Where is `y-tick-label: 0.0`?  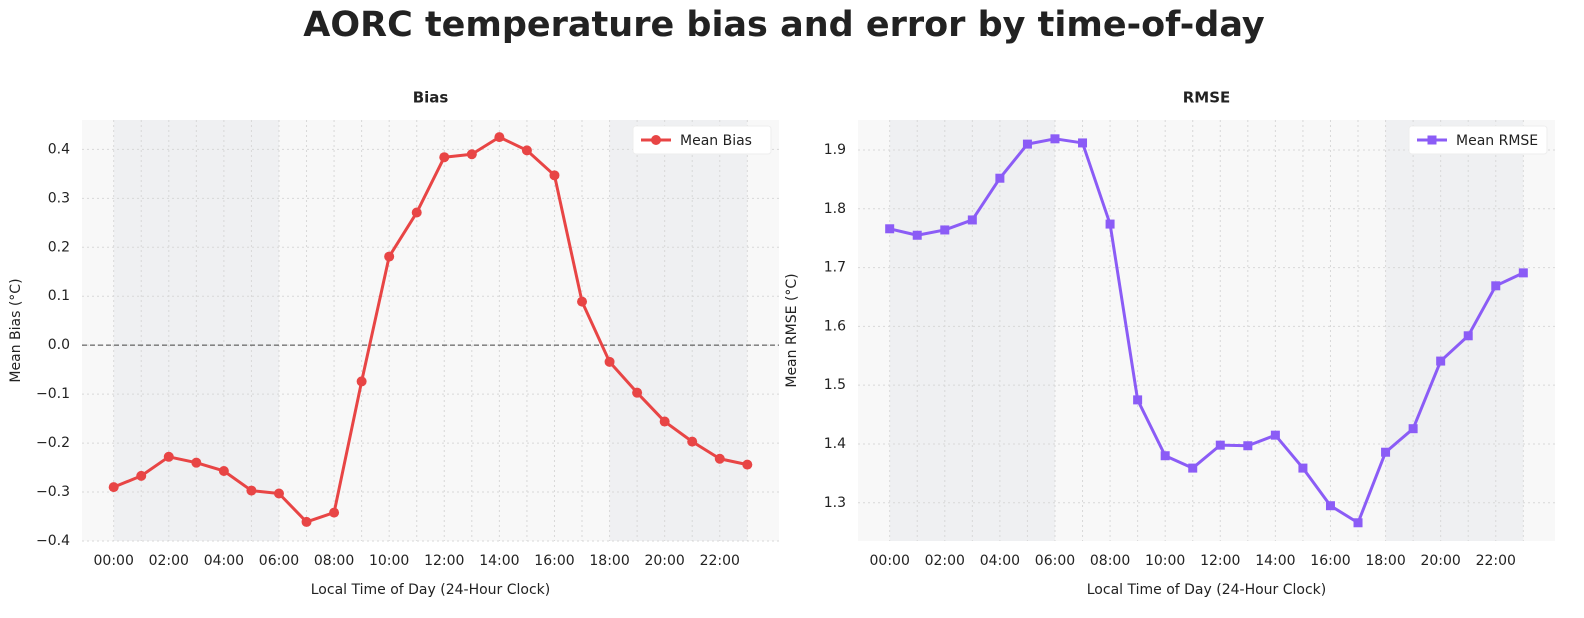 y-tick-label: 0.0 is located at coordinates (59, 345).